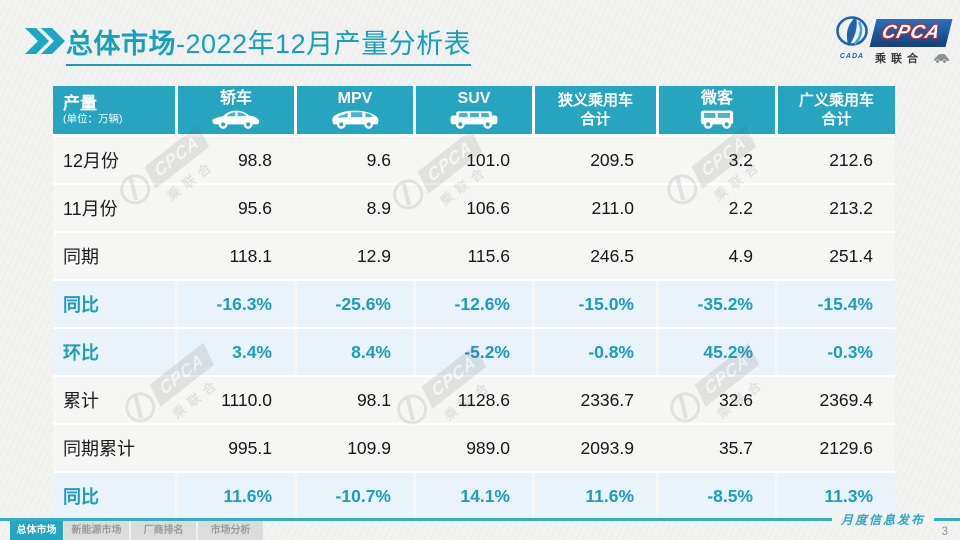  What do you see at coordinates (114, 448) in the screenshot?
I see `row-label: 同期累计` at bounding box center [114, 448].